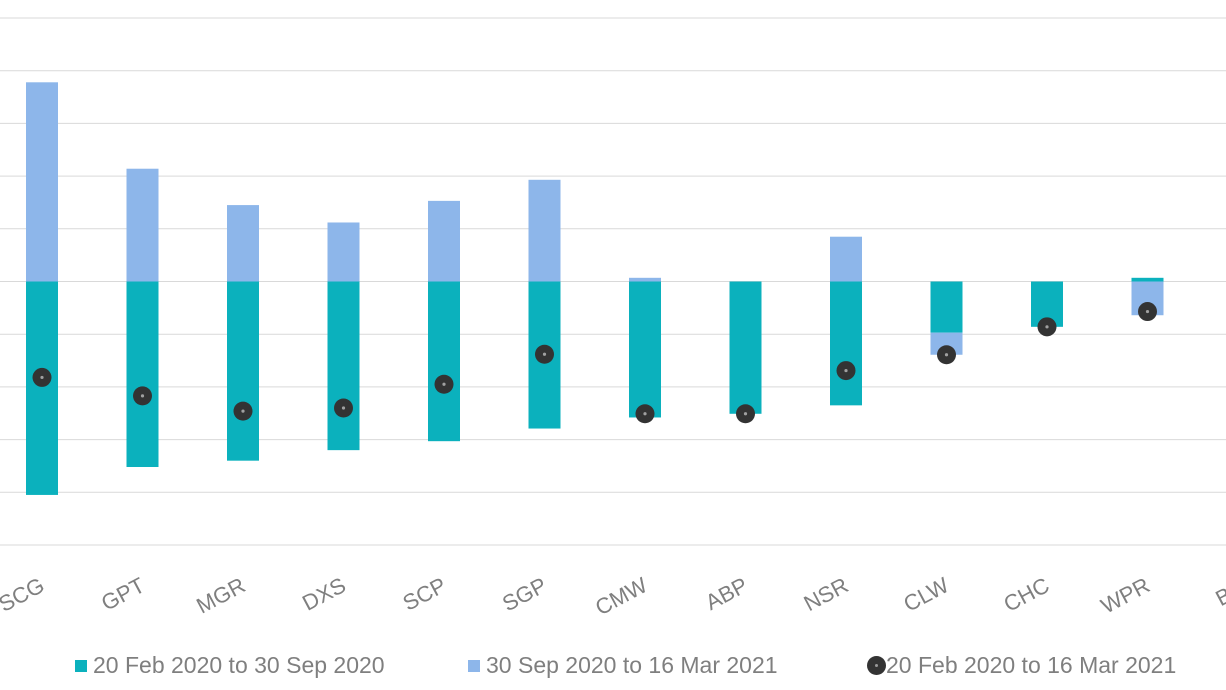  I want to click on legend-item-series-2: 30 Sep 2020 to 16 Mar 2021, so click(623, 665).